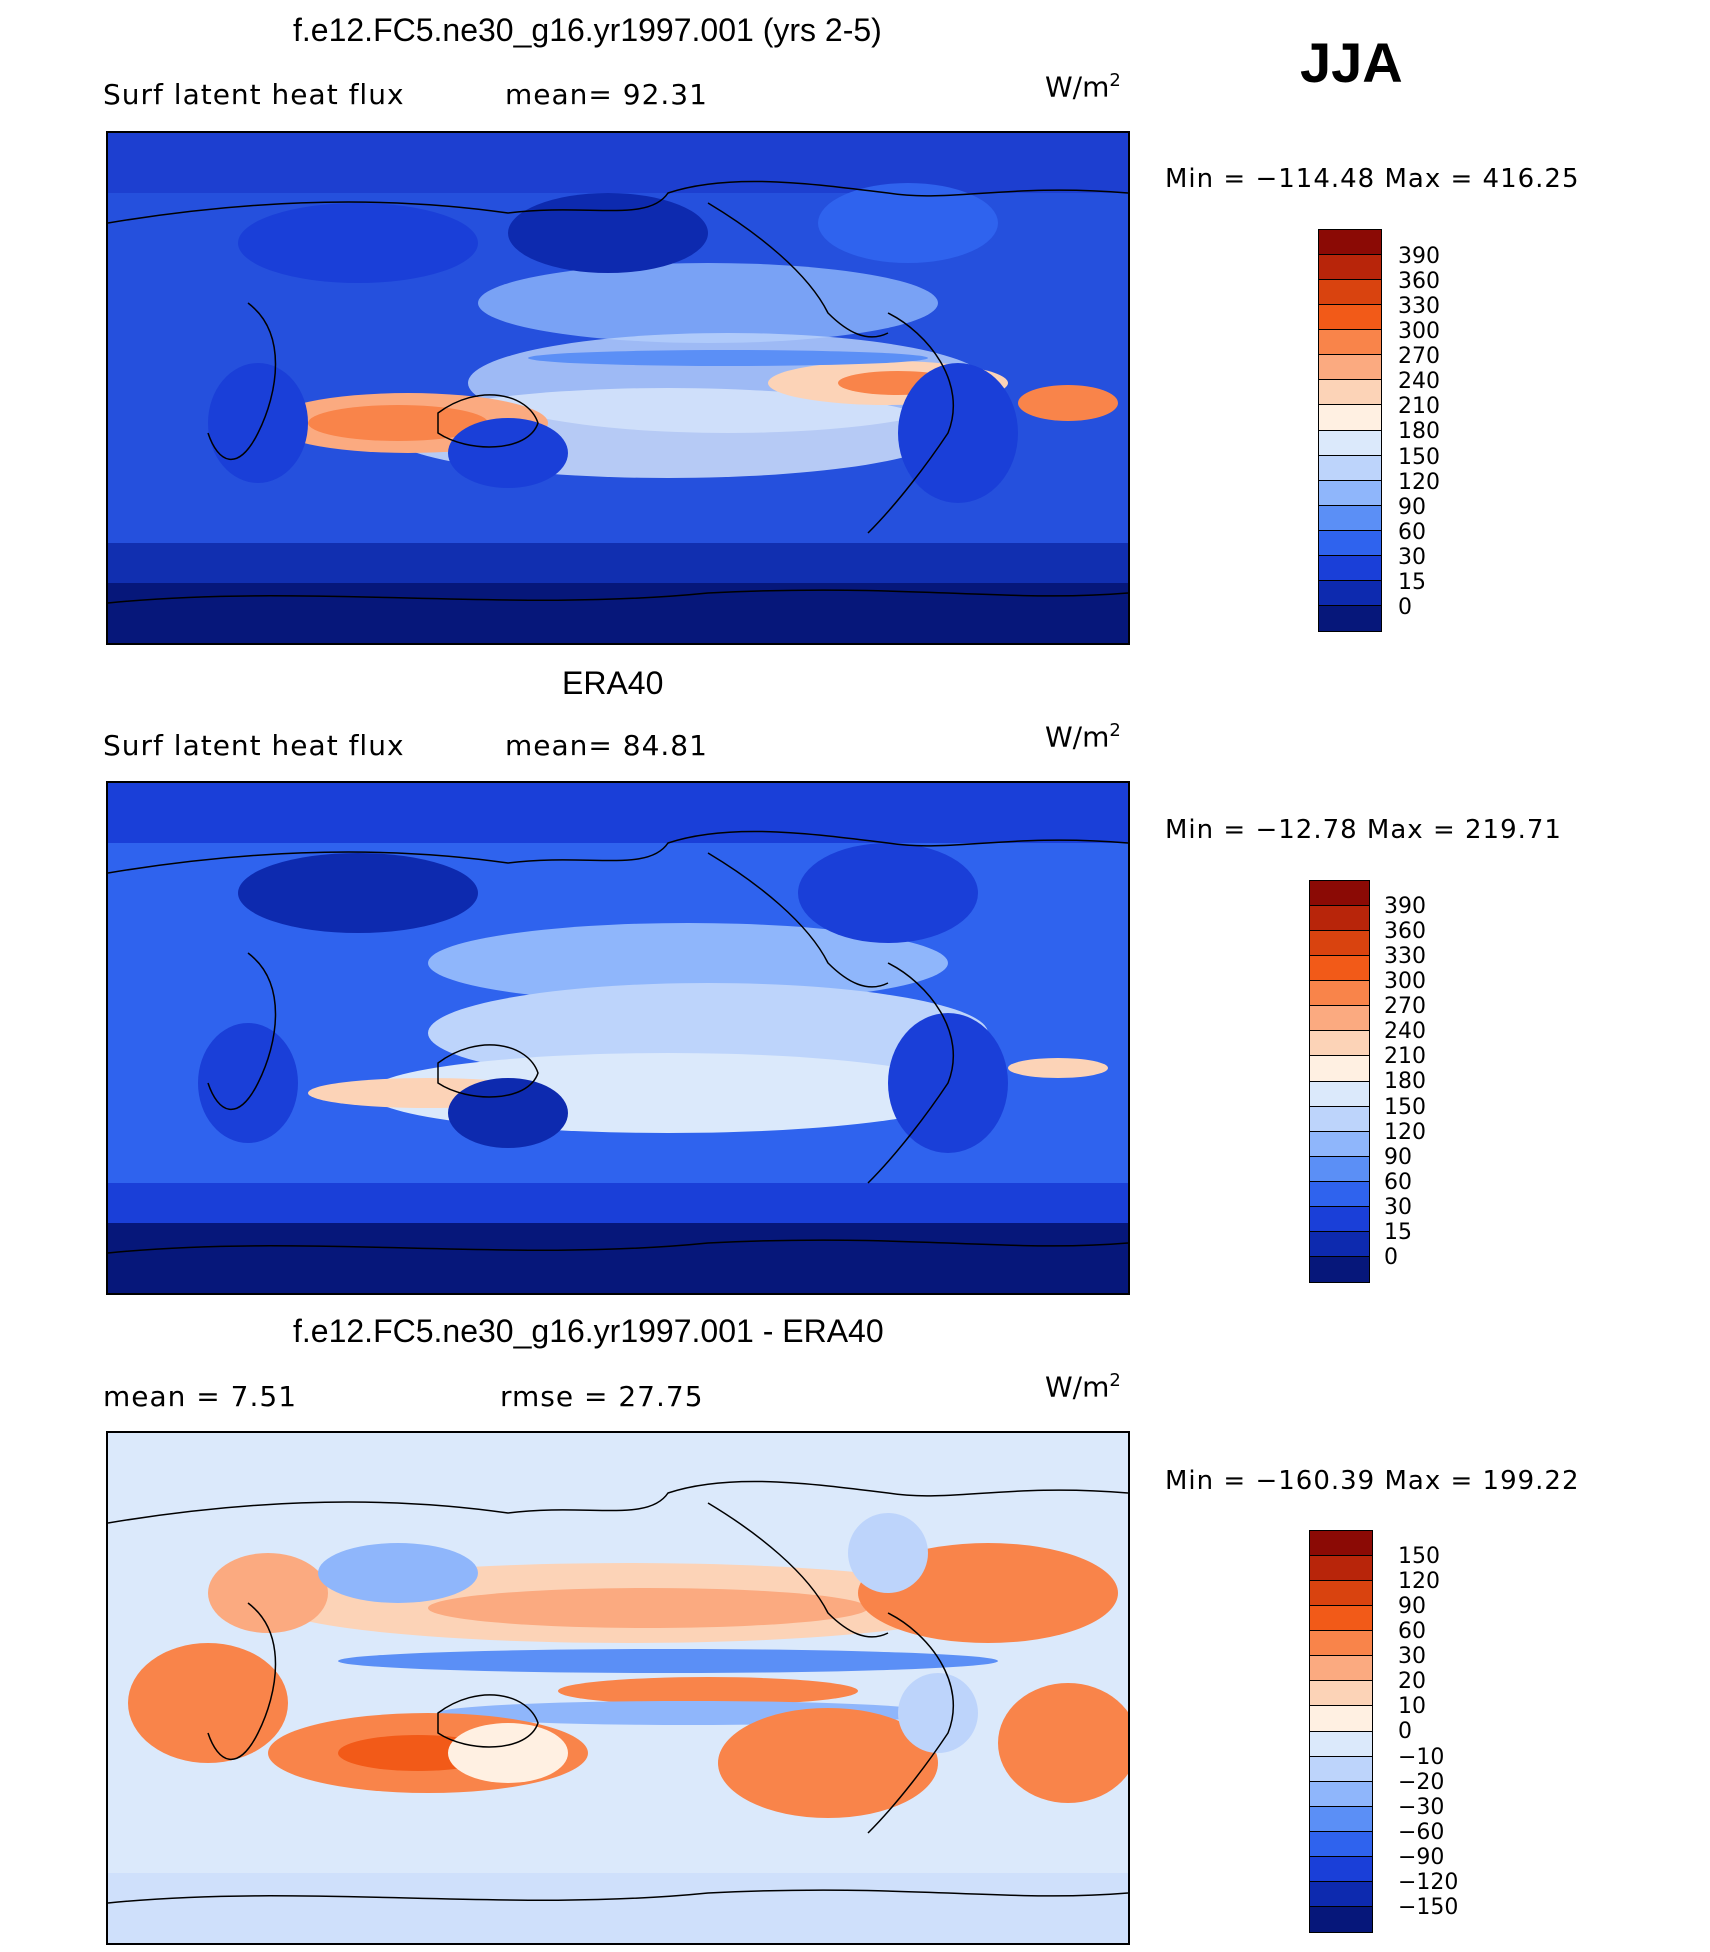 This screenshot has height=1952, width=1710. I want to click on season-label: JJA, so click(1351, 62).